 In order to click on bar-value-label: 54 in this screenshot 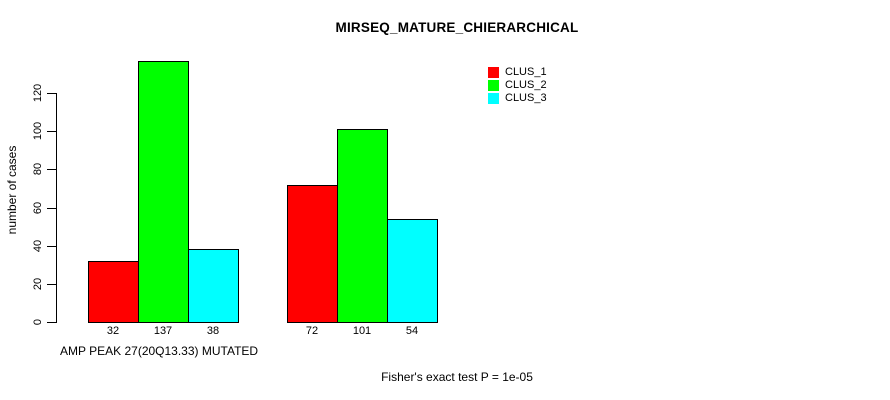, I will do `click(412, 331)`.